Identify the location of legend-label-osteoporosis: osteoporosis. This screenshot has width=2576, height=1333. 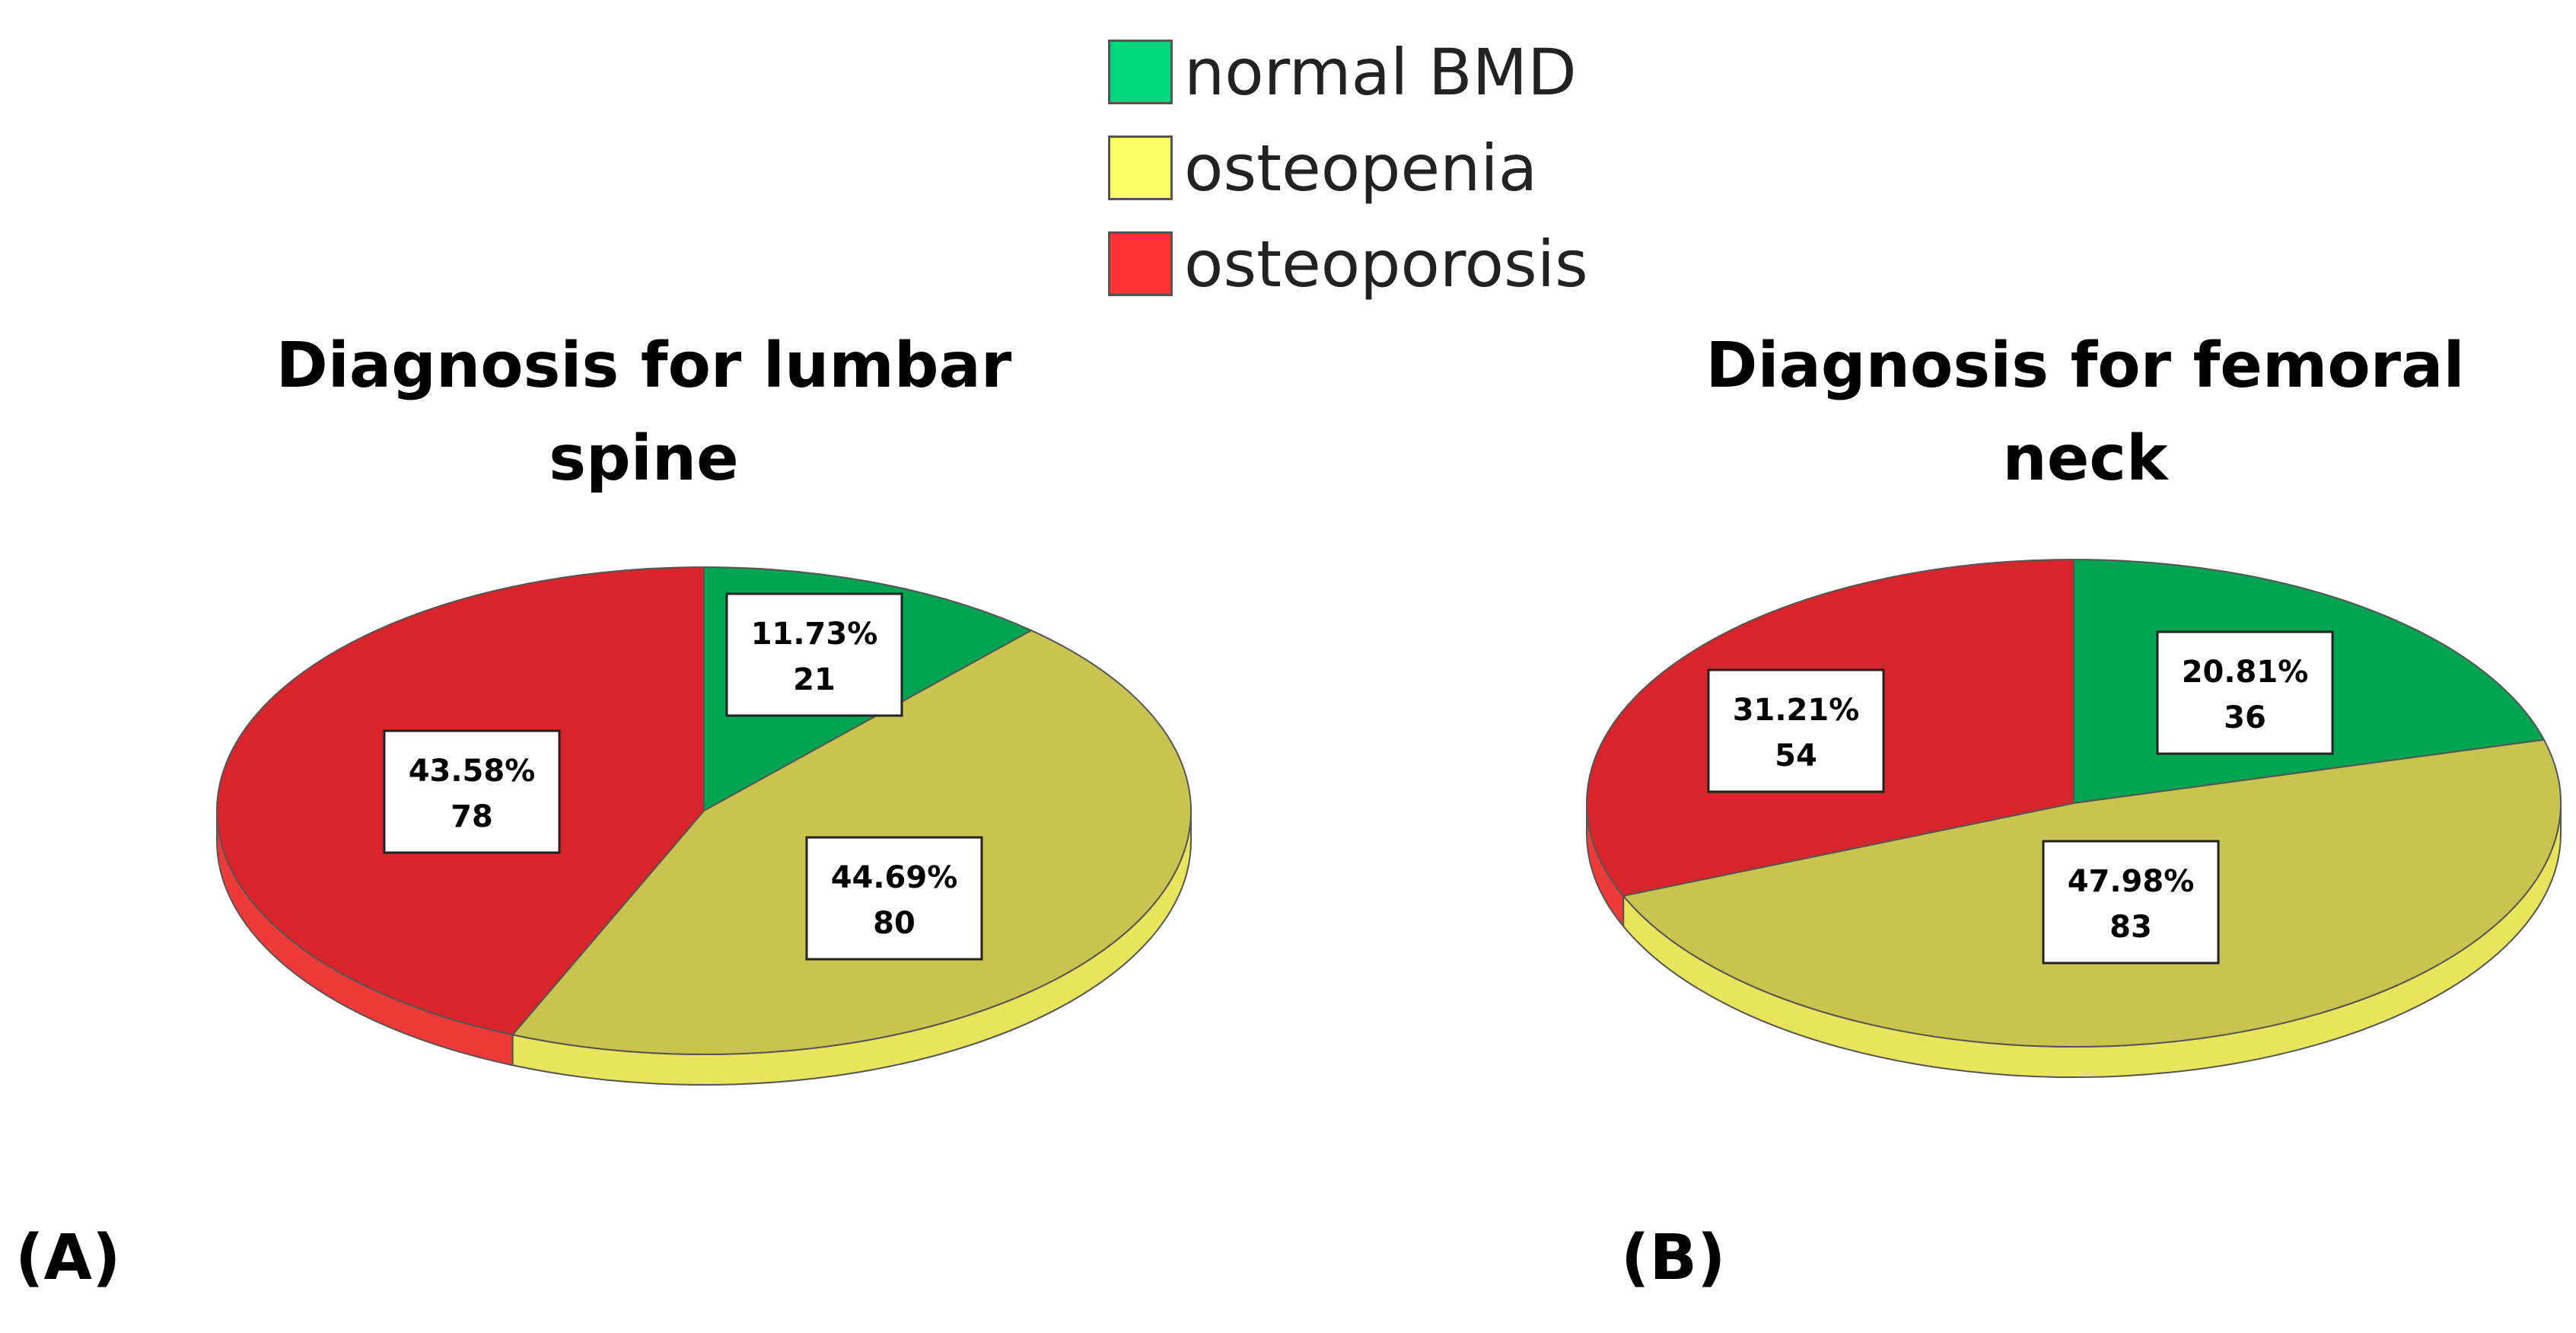
(1386, 264).